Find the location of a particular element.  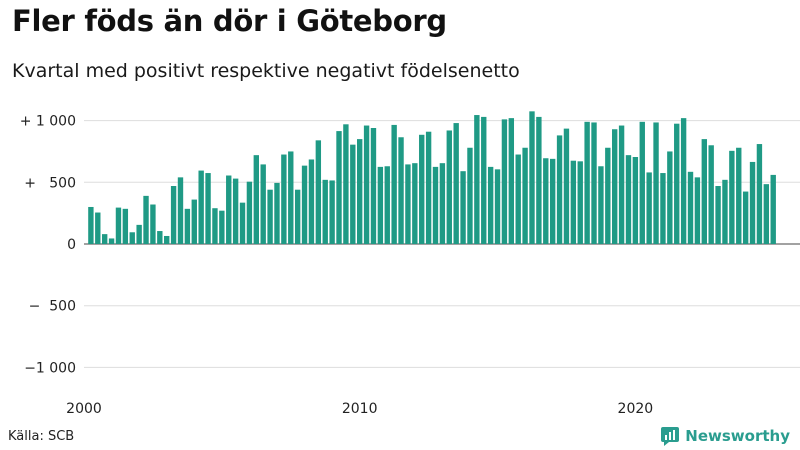

source-note: Källa: SCB is located at coordinates (41, 436).